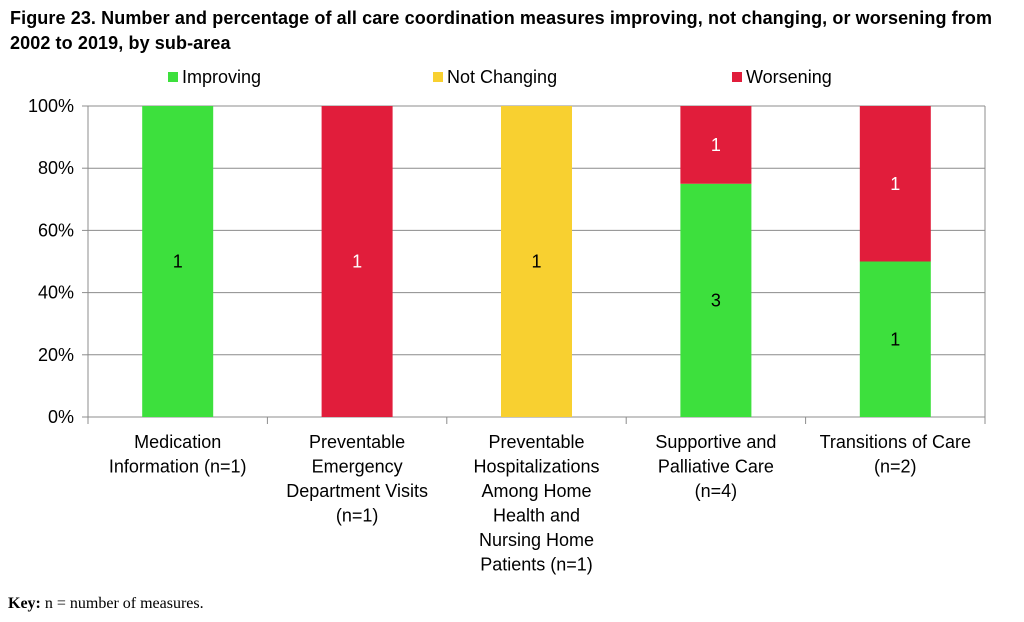  I want to click on legend-label-improving: Improving, so click(222, 77).